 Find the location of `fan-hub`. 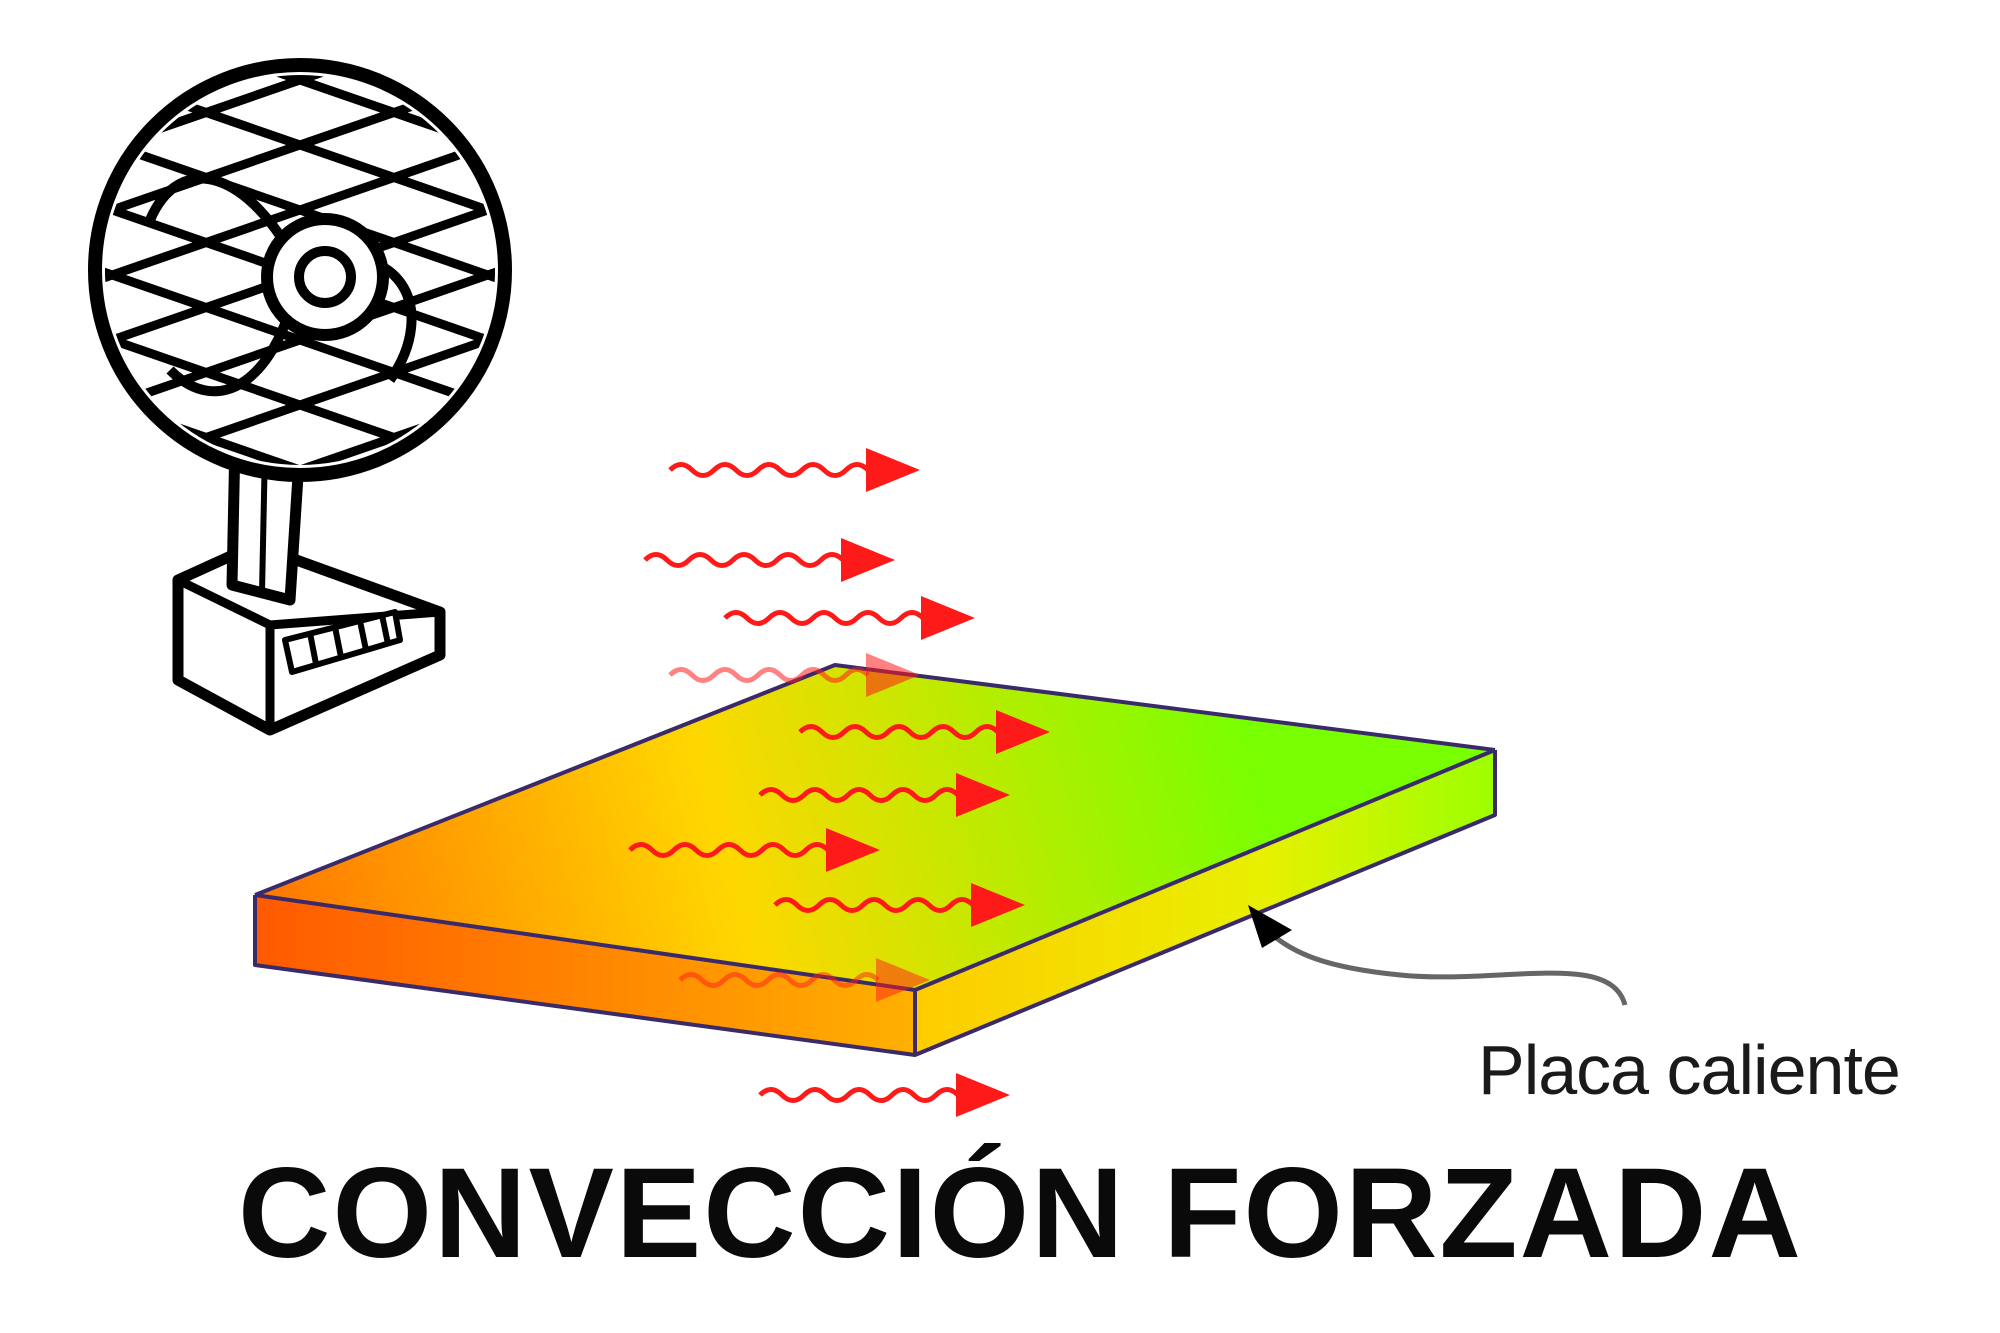

fan-hub is located at coordinates (325, 277).